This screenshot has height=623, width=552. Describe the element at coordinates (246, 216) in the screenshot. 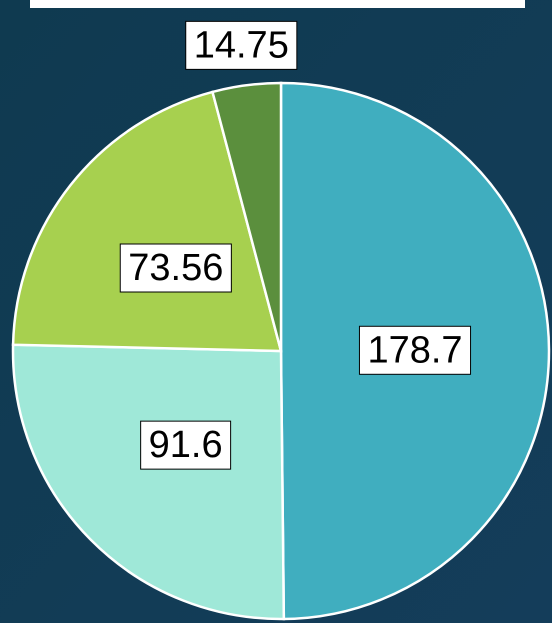

I see `pie-slice` at that location.